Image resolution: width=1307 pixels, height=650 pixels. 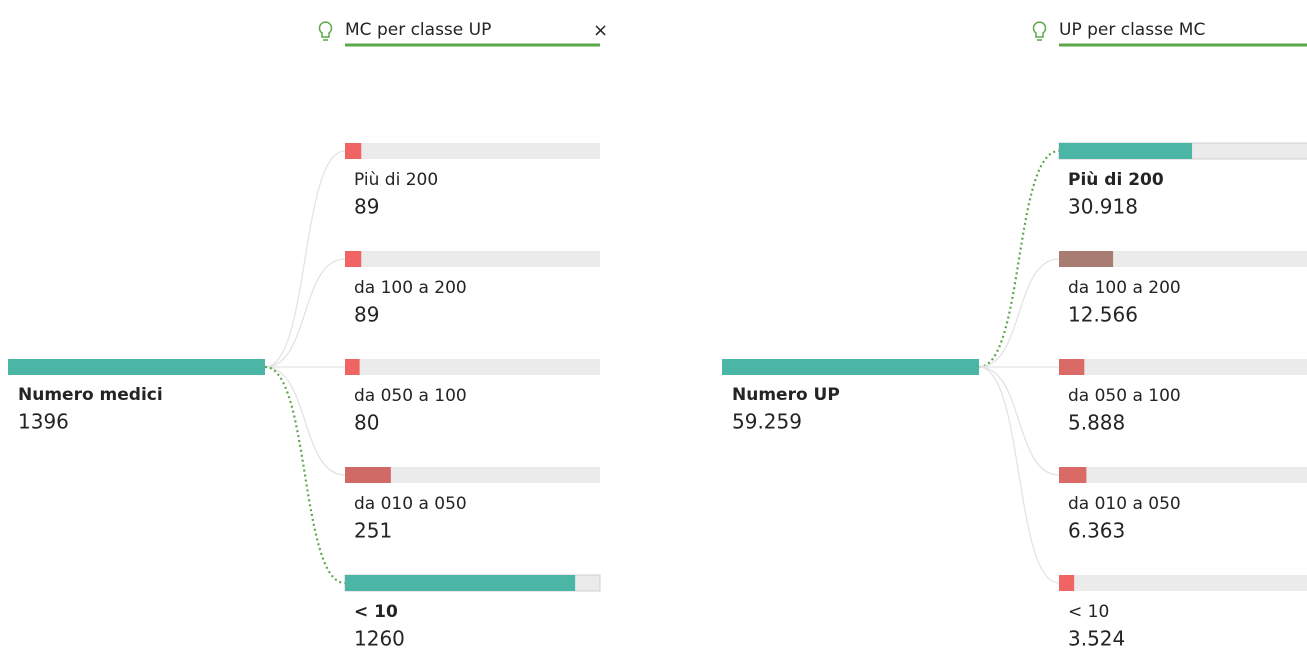 I want to click on child-value: 6.363, so click(x=1096, y=531).